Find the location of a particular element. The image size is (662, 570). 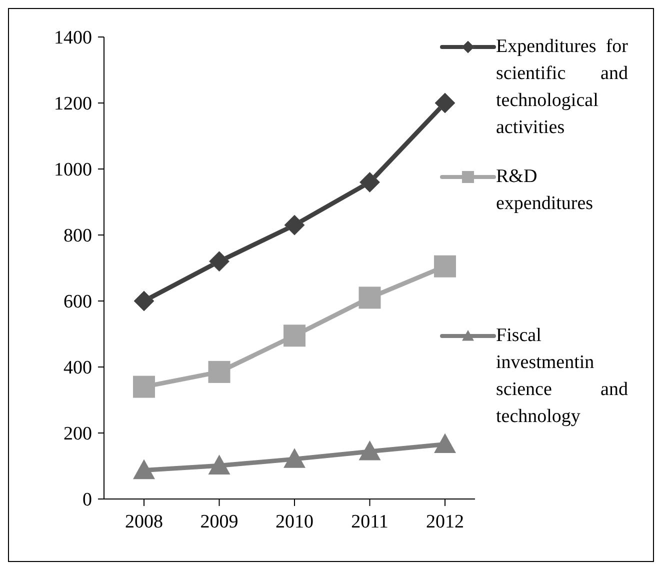

x-tick-label: 2009 is located at coordinates (219, 521).